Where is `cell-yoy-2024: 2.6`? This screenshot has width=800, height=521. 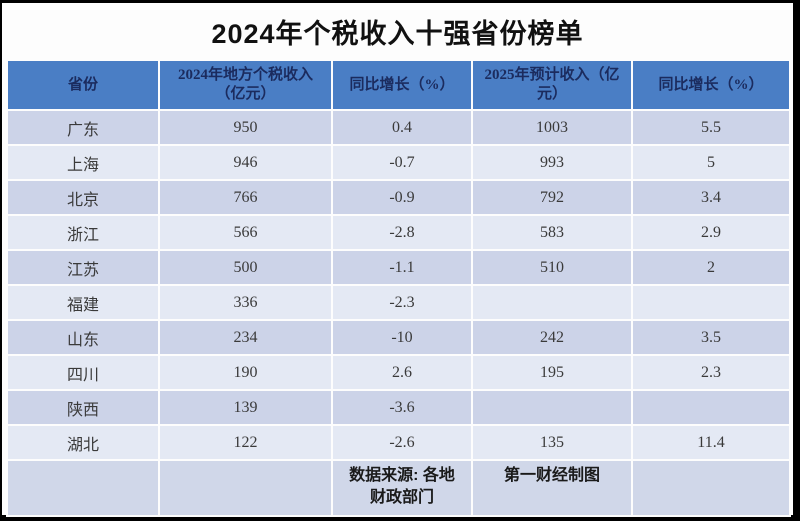 cell-yoy-2024: 2.6 is located at coordinates (402, 372).